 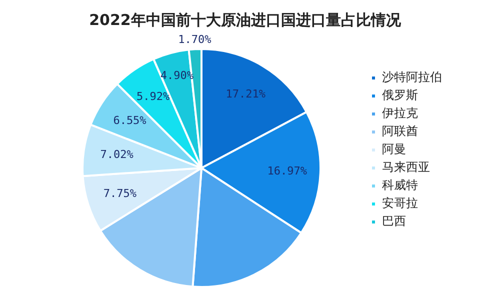 I want to click on data-label: 17.21%, so click(x=246, y=93).